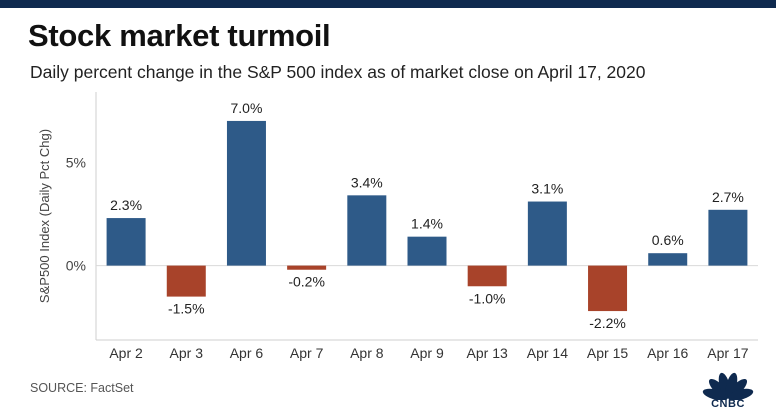  Describe the element at coordinates (44, 216) in the screenshot. I see `y-axis-label: S&P500 Index (Daily Pct Chg)` at that location.